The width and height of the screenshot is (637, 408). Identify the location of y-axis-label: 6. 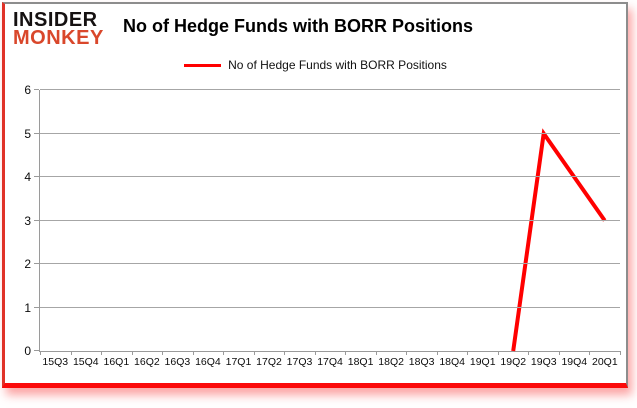
(27, 90).